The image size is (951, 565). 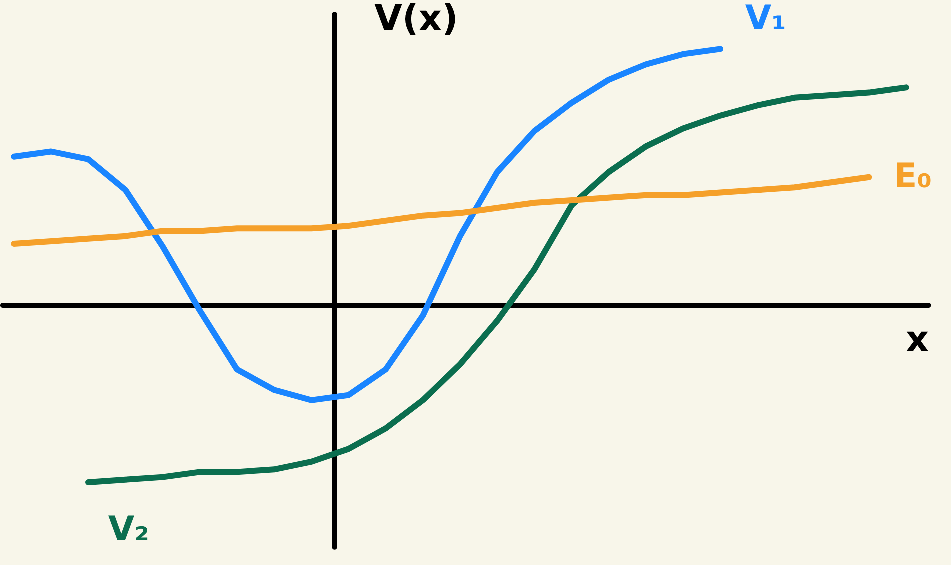 I want to click on x-axis-title: x, so click(x=918, y=339).